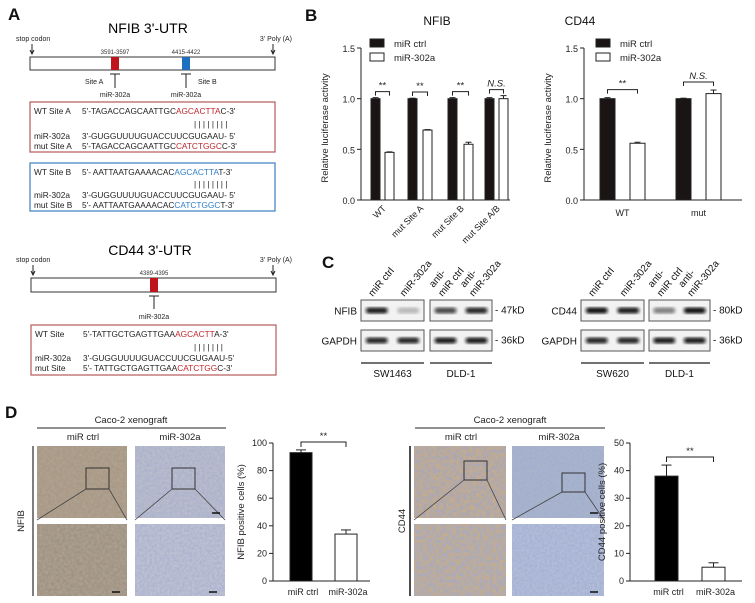 The width and height of the screenshot is (755, 603). Describe the element at coordinates (571, 150) in the screenshot. I see `y-tick-label: 0.5` at that location.